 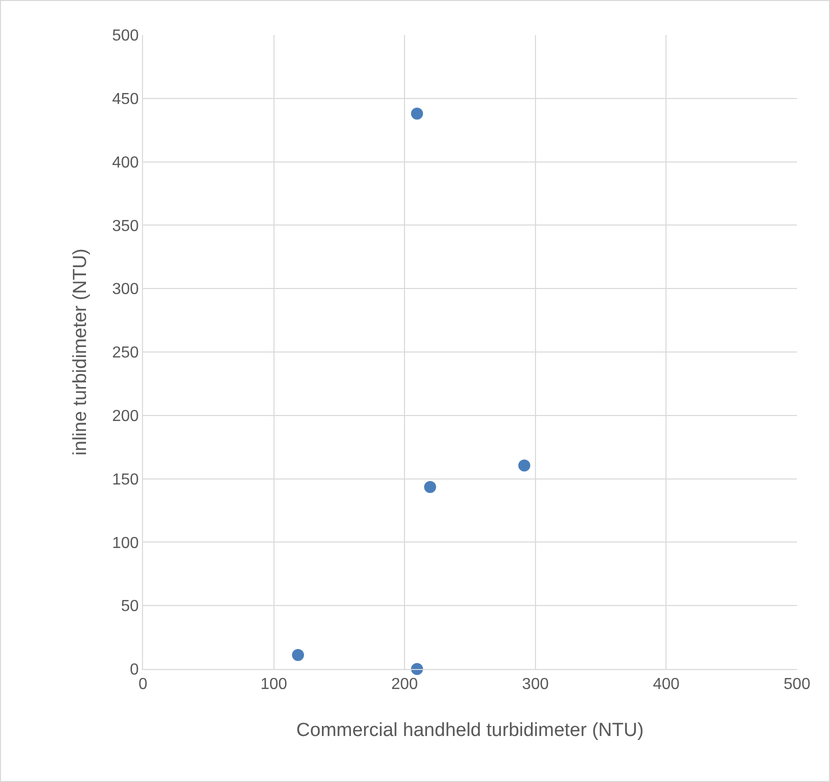 I want to click on x-axis-title: Commercial handheld turbidimeter (NTU), so click(x=470, y=730).